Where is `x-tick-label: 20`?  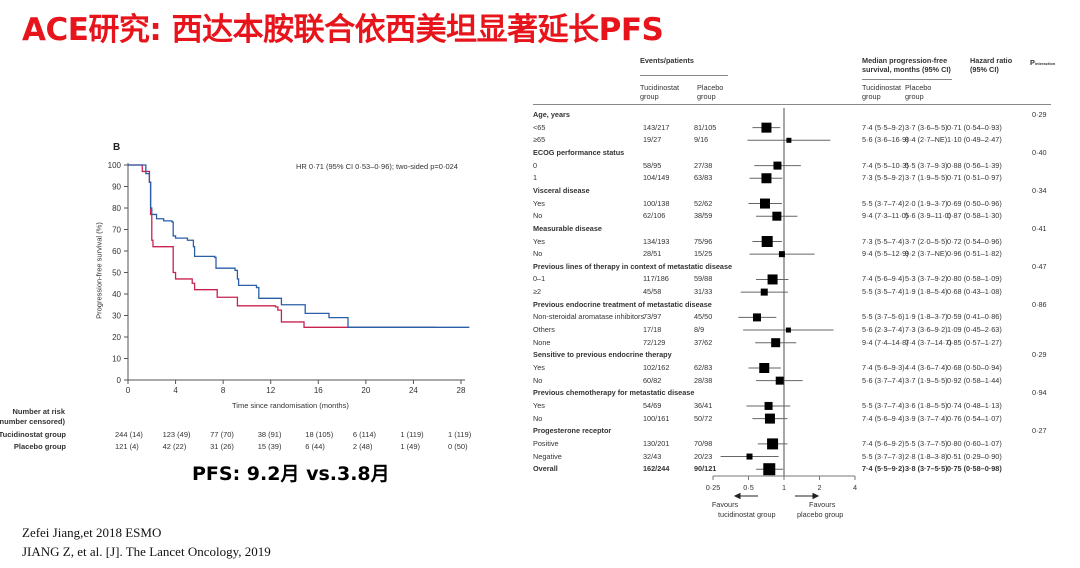 x-tick-label: 20 is located at coordinates (365, 390).